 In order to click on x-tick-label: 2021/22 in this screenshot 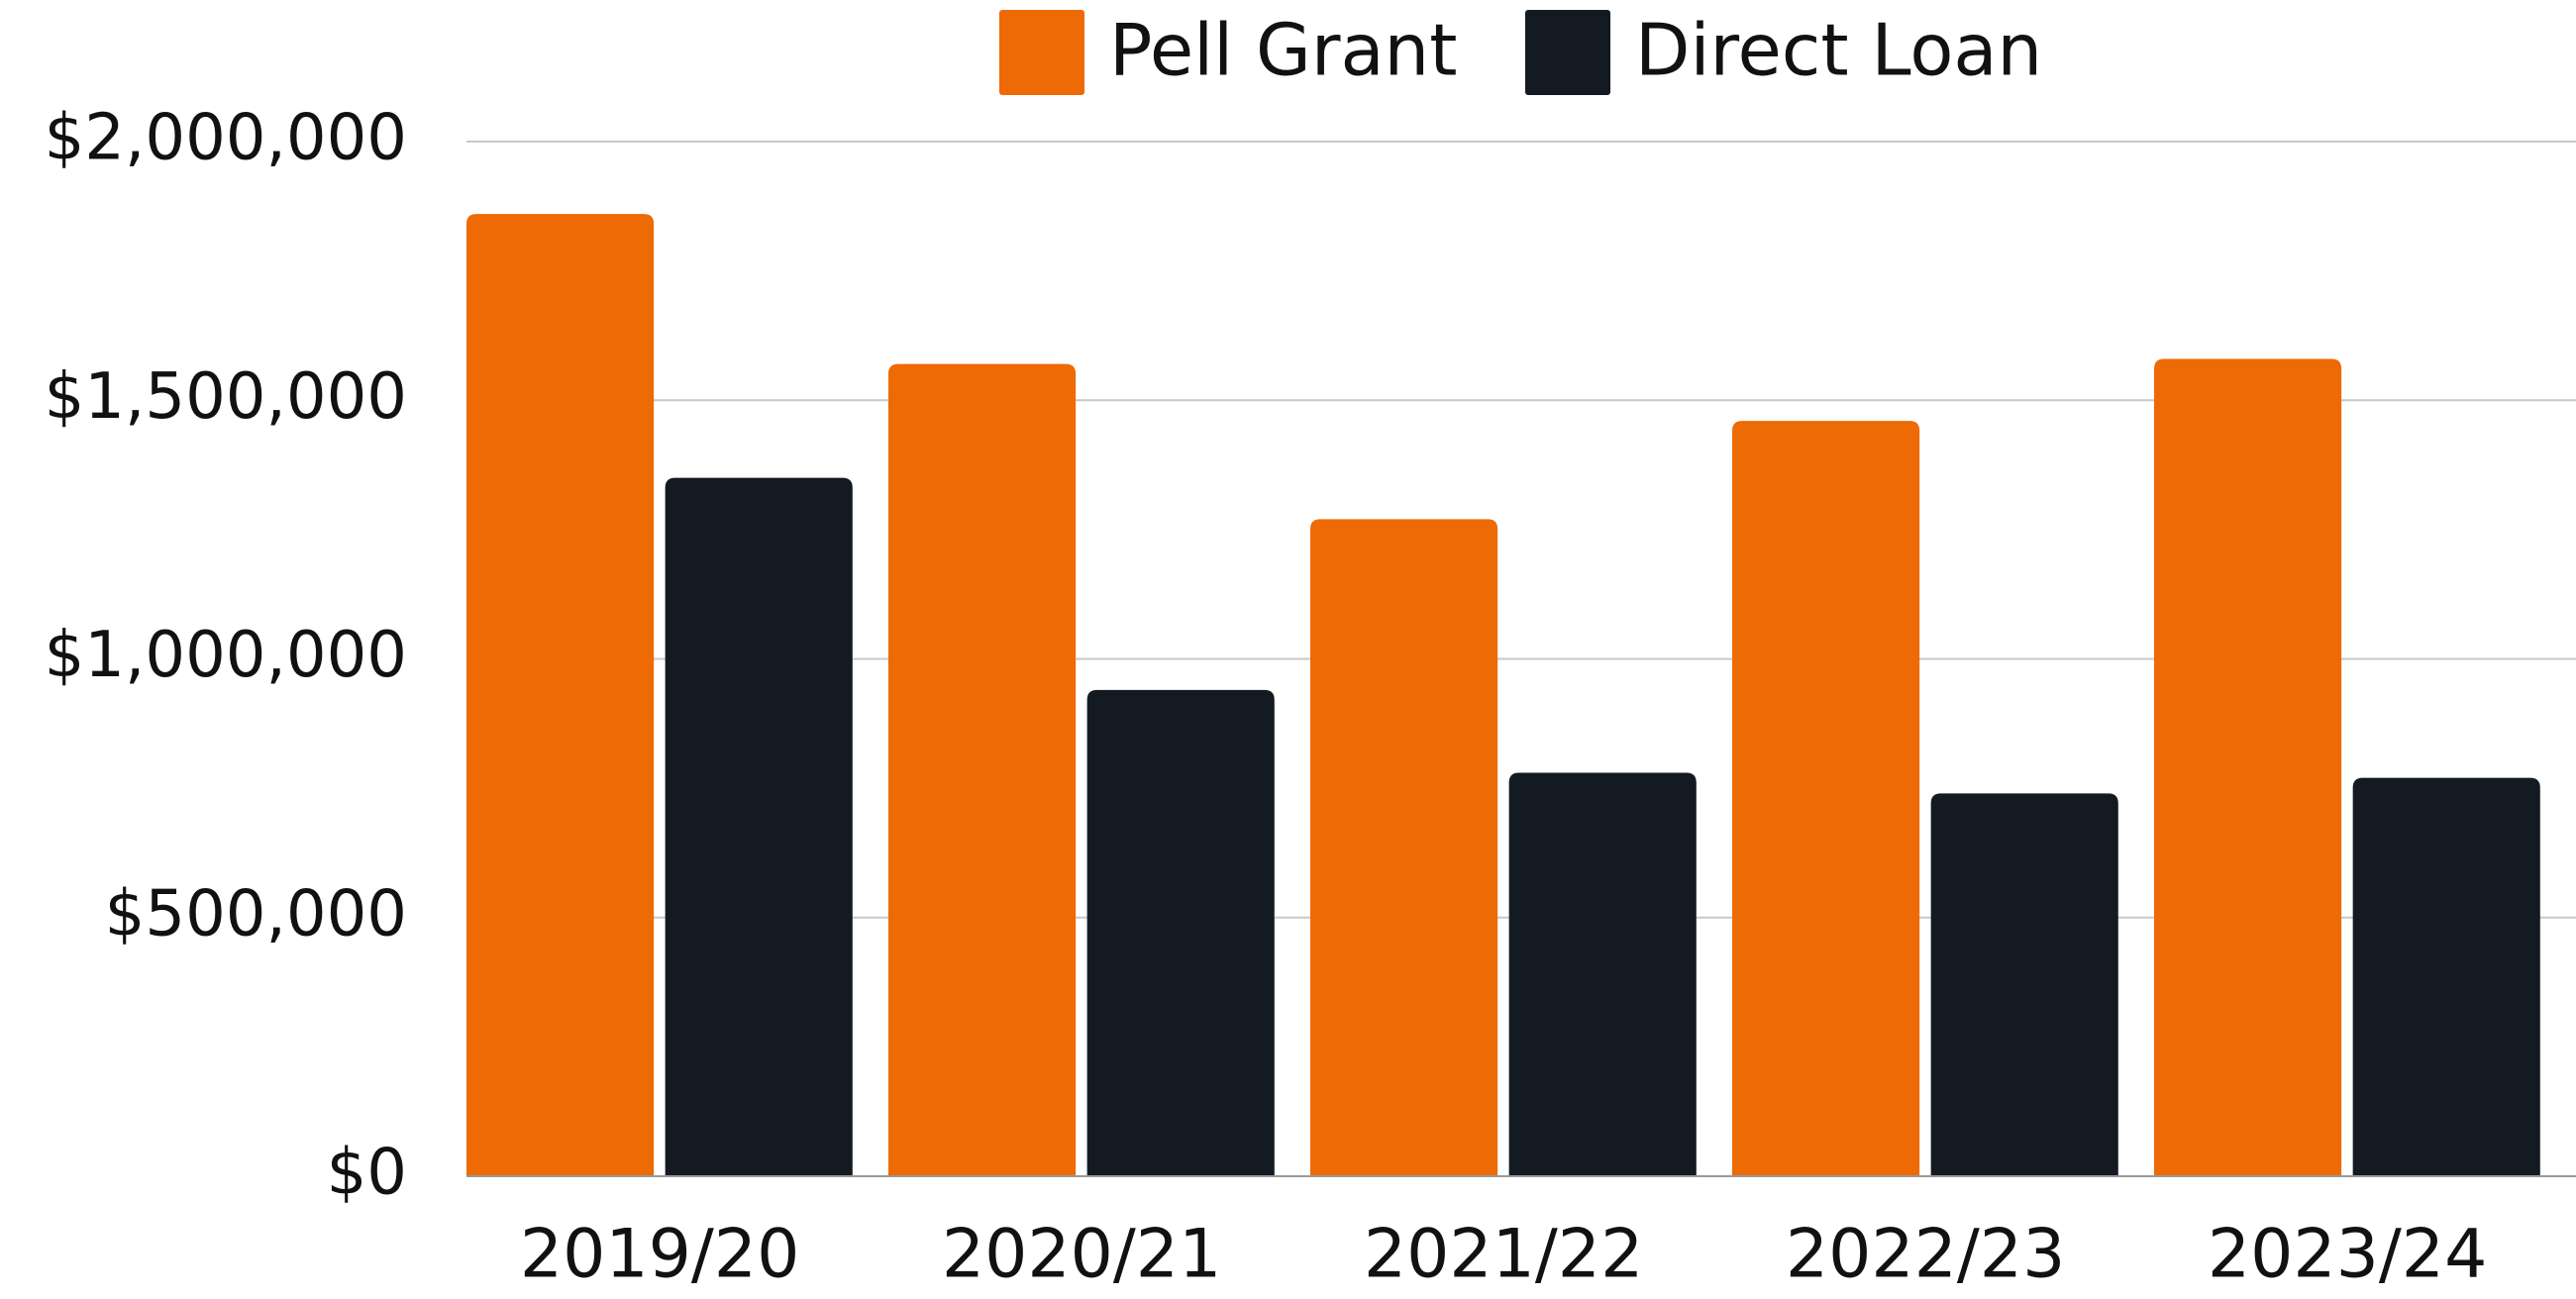, I will do `click(1504, 1255)`.